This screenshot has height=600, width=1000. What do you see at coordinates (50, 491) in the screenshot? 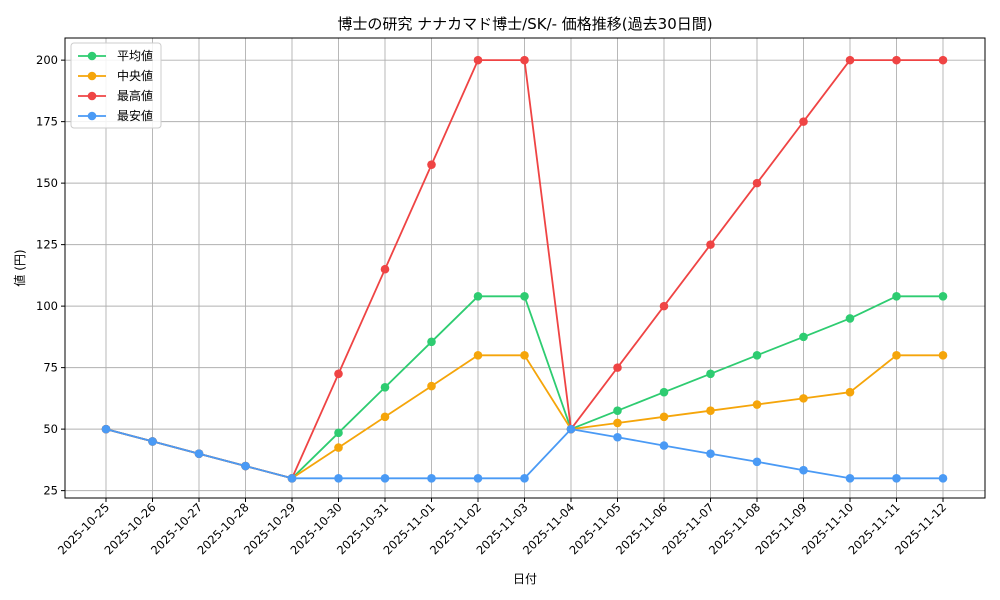
I see `y-tick-label: 25` at bounding box center [50, 491].